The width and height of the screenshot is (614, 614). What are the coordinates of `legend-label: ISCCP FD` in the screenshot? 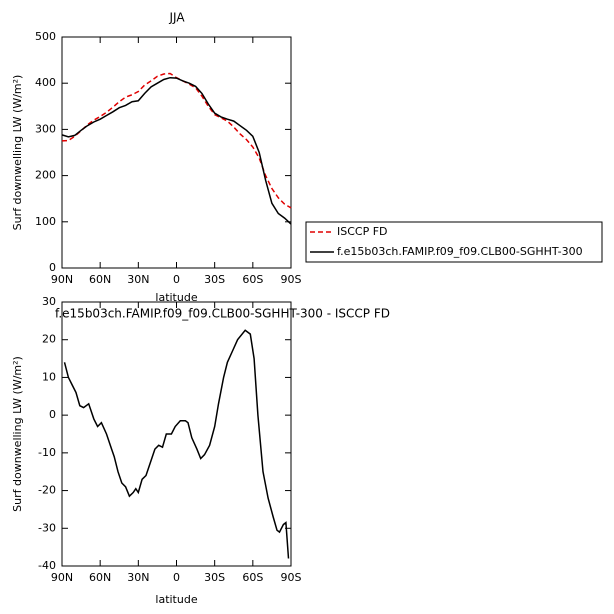 It's located at (362, 231).